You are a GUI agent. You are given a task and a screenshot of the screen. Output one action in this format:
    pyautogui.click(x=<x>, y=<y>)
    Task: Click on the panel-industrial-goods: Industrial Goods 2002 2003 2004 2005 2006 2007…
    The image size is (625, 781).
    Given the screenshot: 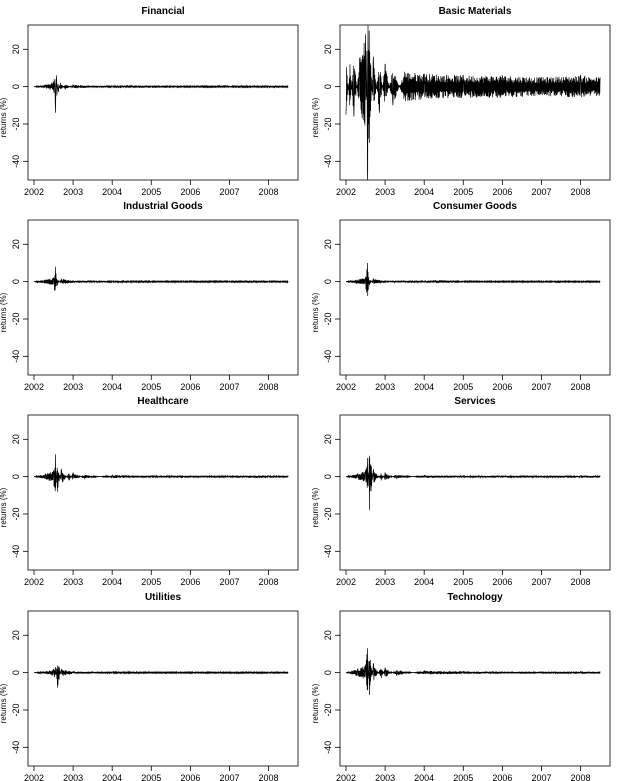 What is the action you would take?
    pyautogui.click(x=149, y=296)
    